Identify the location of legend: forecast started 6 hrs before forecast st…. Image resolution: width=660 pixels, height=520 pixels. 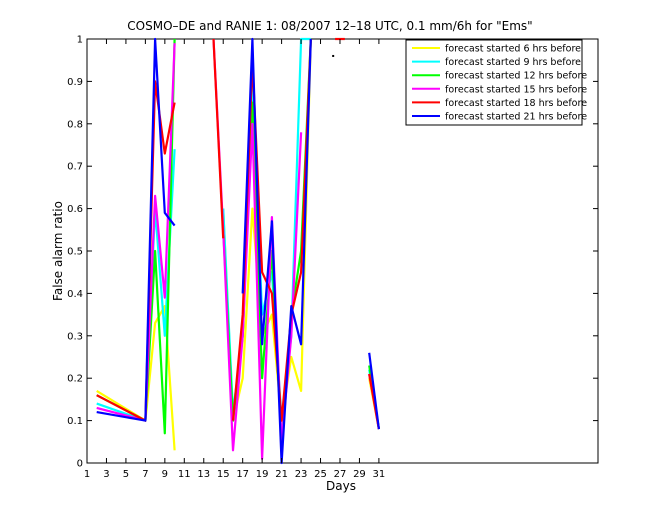
(496, 82).